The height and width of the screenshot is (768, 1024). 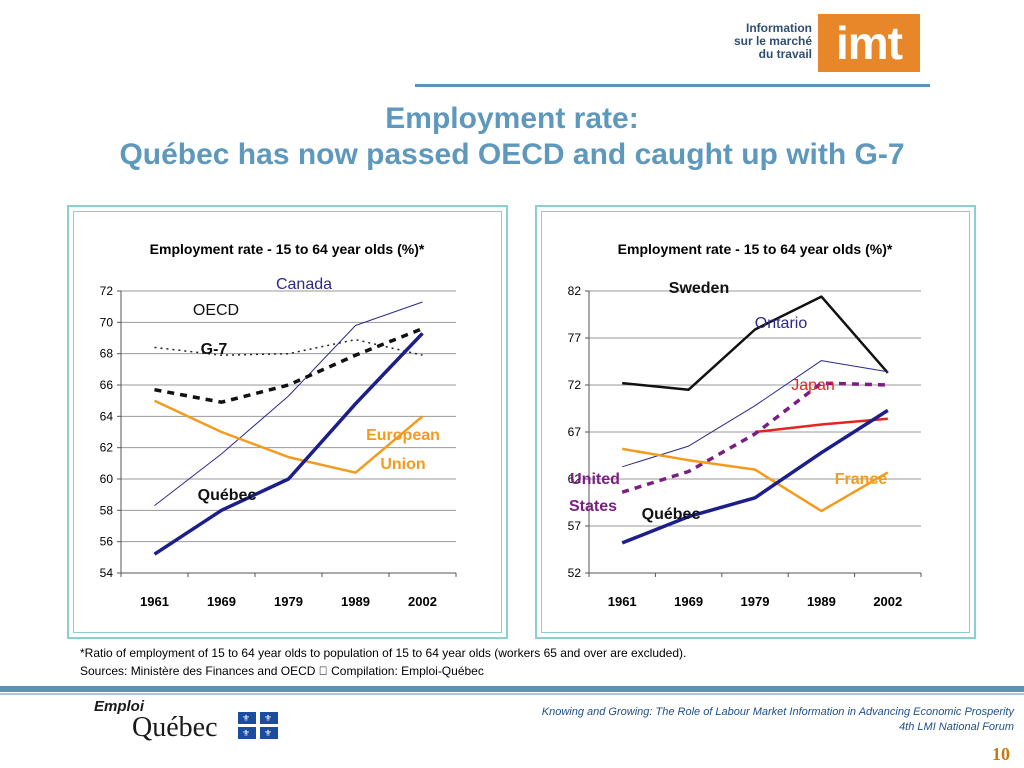 I want to click on series-line-united-states, so click(x=754, y=437).